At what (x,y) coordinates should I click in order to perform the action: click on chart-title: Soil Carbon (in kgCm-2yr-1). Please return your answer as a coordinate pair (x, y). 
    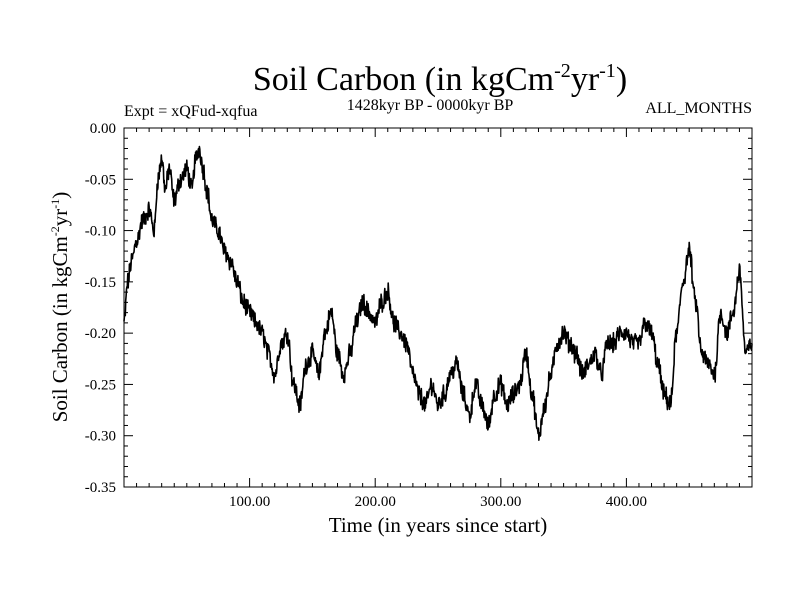
    Looking at the image, I should click on (440, 79).